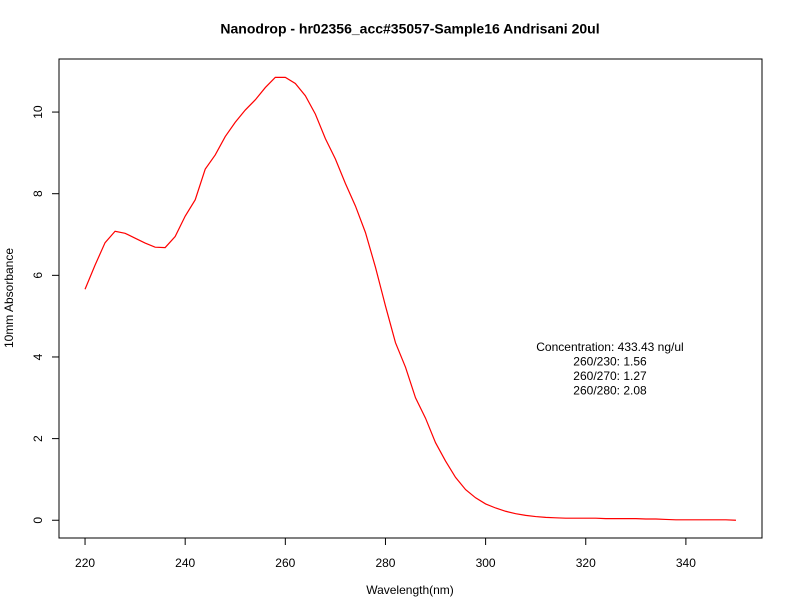 Image resolution: width=792 pixels, height=612 pixels. What do you see at coordinates (586, 563) in the screenshot?
I see `x-tick-label: 320` at bounding box center [586, 563].